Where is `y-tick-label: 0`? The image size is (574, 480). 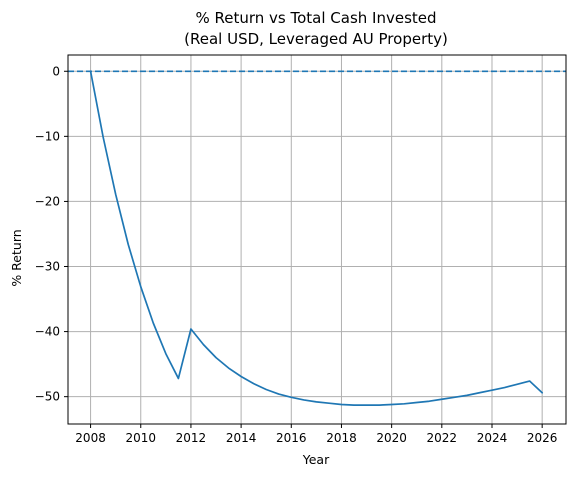
y-tick-label: 0 is located at coordinates (56, 71).